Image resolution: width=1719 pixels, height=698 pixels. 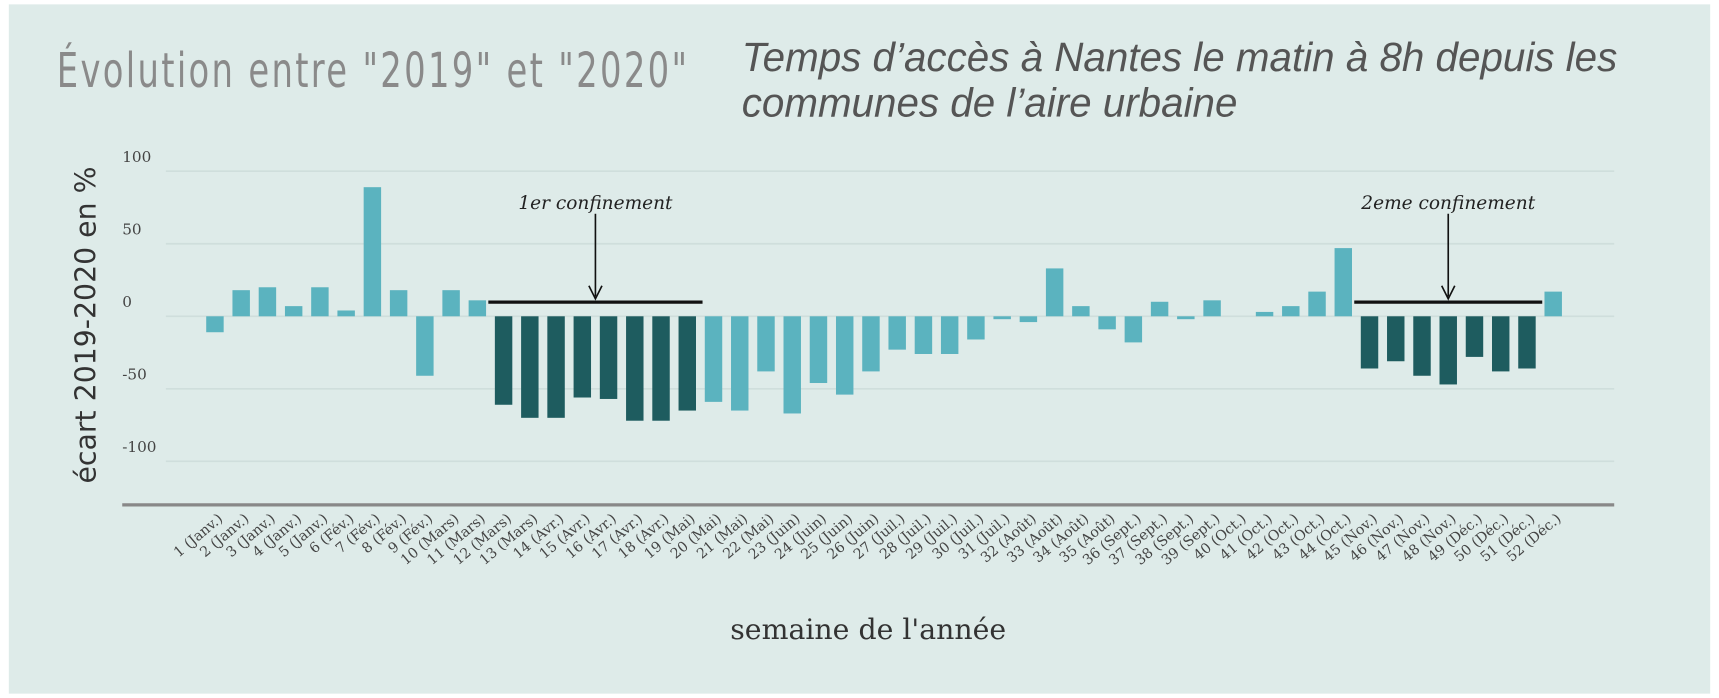 What do you see at coordinates (134, 375) in the screenshot?
I see `y-tick-label: -50` at bounding box center [134, 375].